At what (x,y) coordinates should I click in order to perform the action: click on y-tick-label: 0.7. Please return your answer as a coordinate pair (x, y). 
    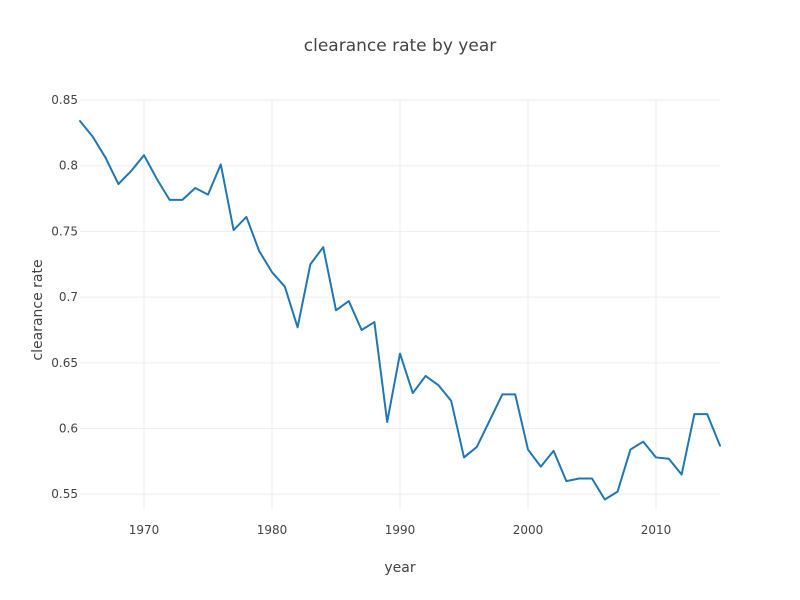
    Looking at the image, I should click on (68, 297).